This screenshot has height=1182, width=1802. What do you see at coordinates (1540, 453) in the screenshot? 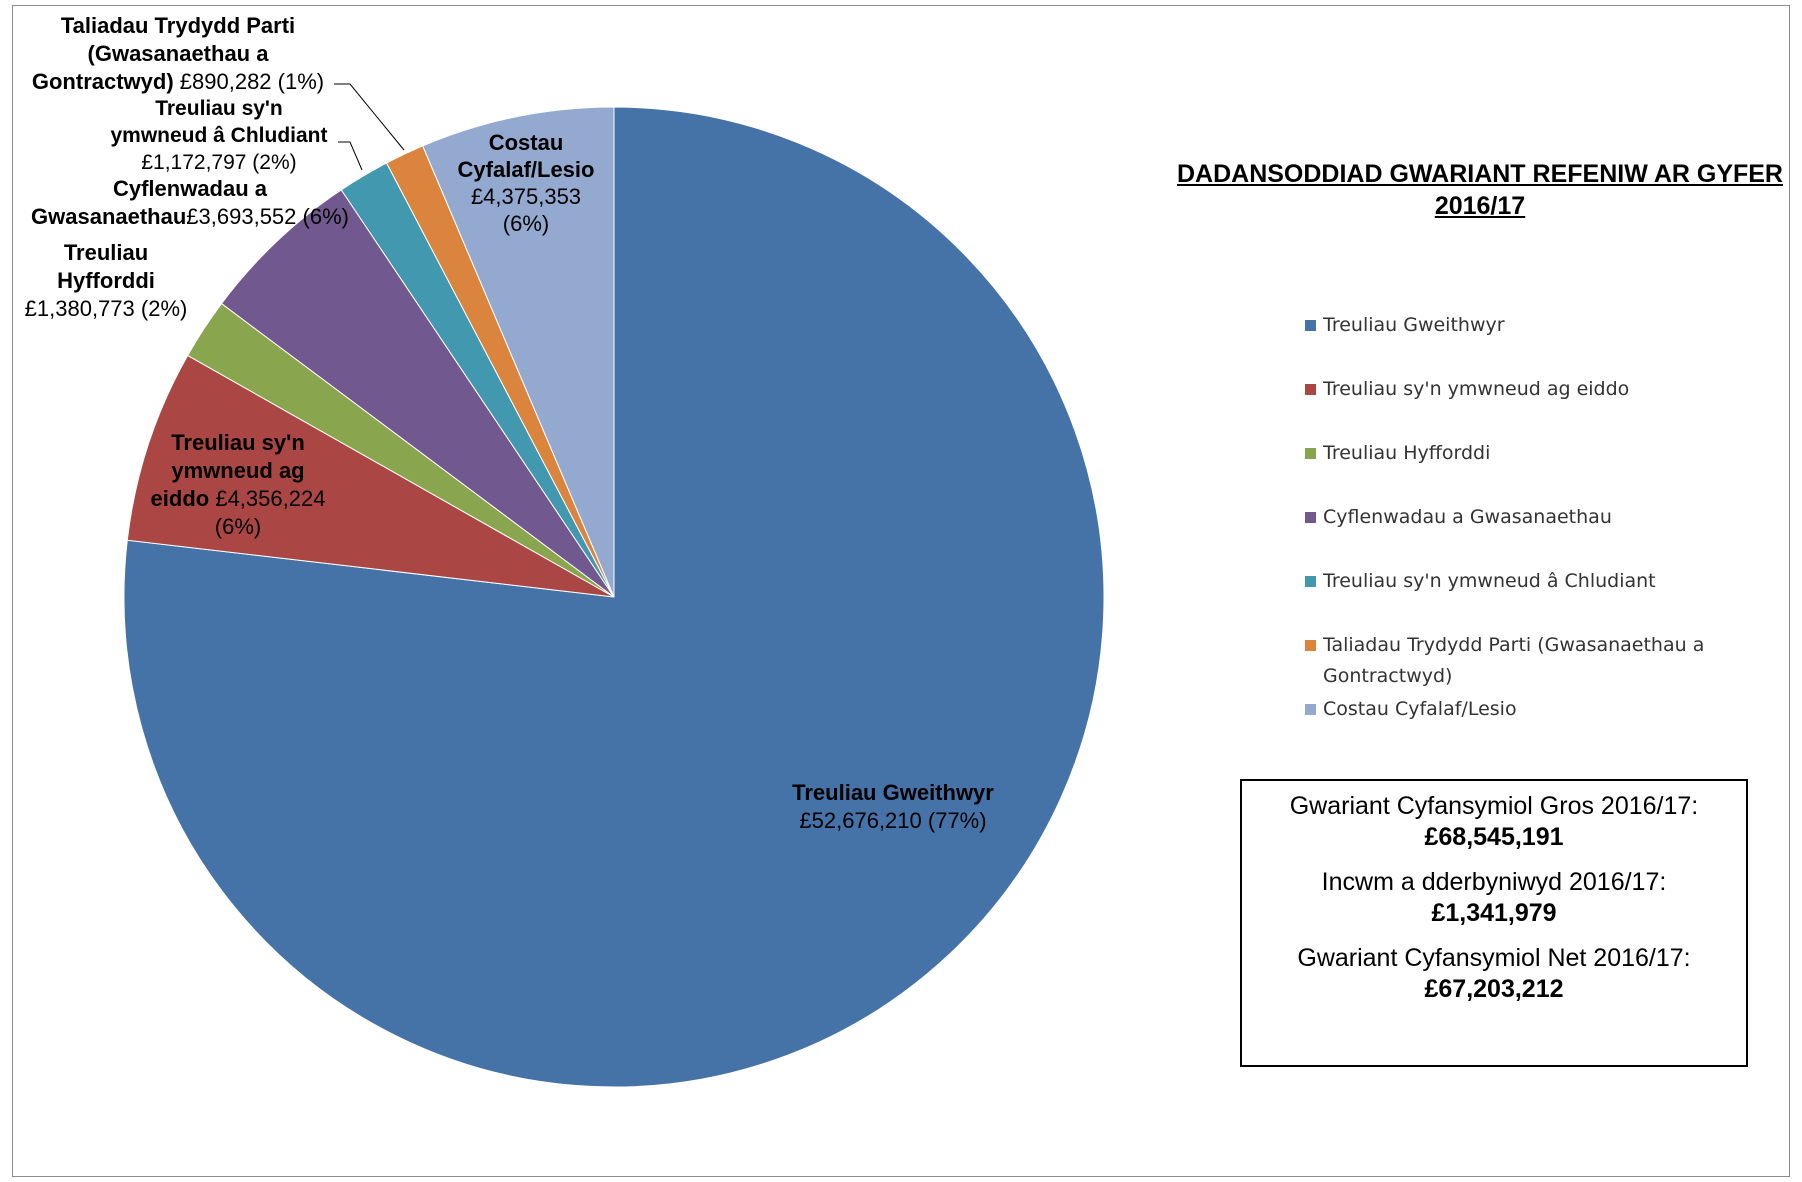
I see `legend-item-treuliau-hyfforddi: Treuliau Hyfforddi` at bounding box center [1540, 453].